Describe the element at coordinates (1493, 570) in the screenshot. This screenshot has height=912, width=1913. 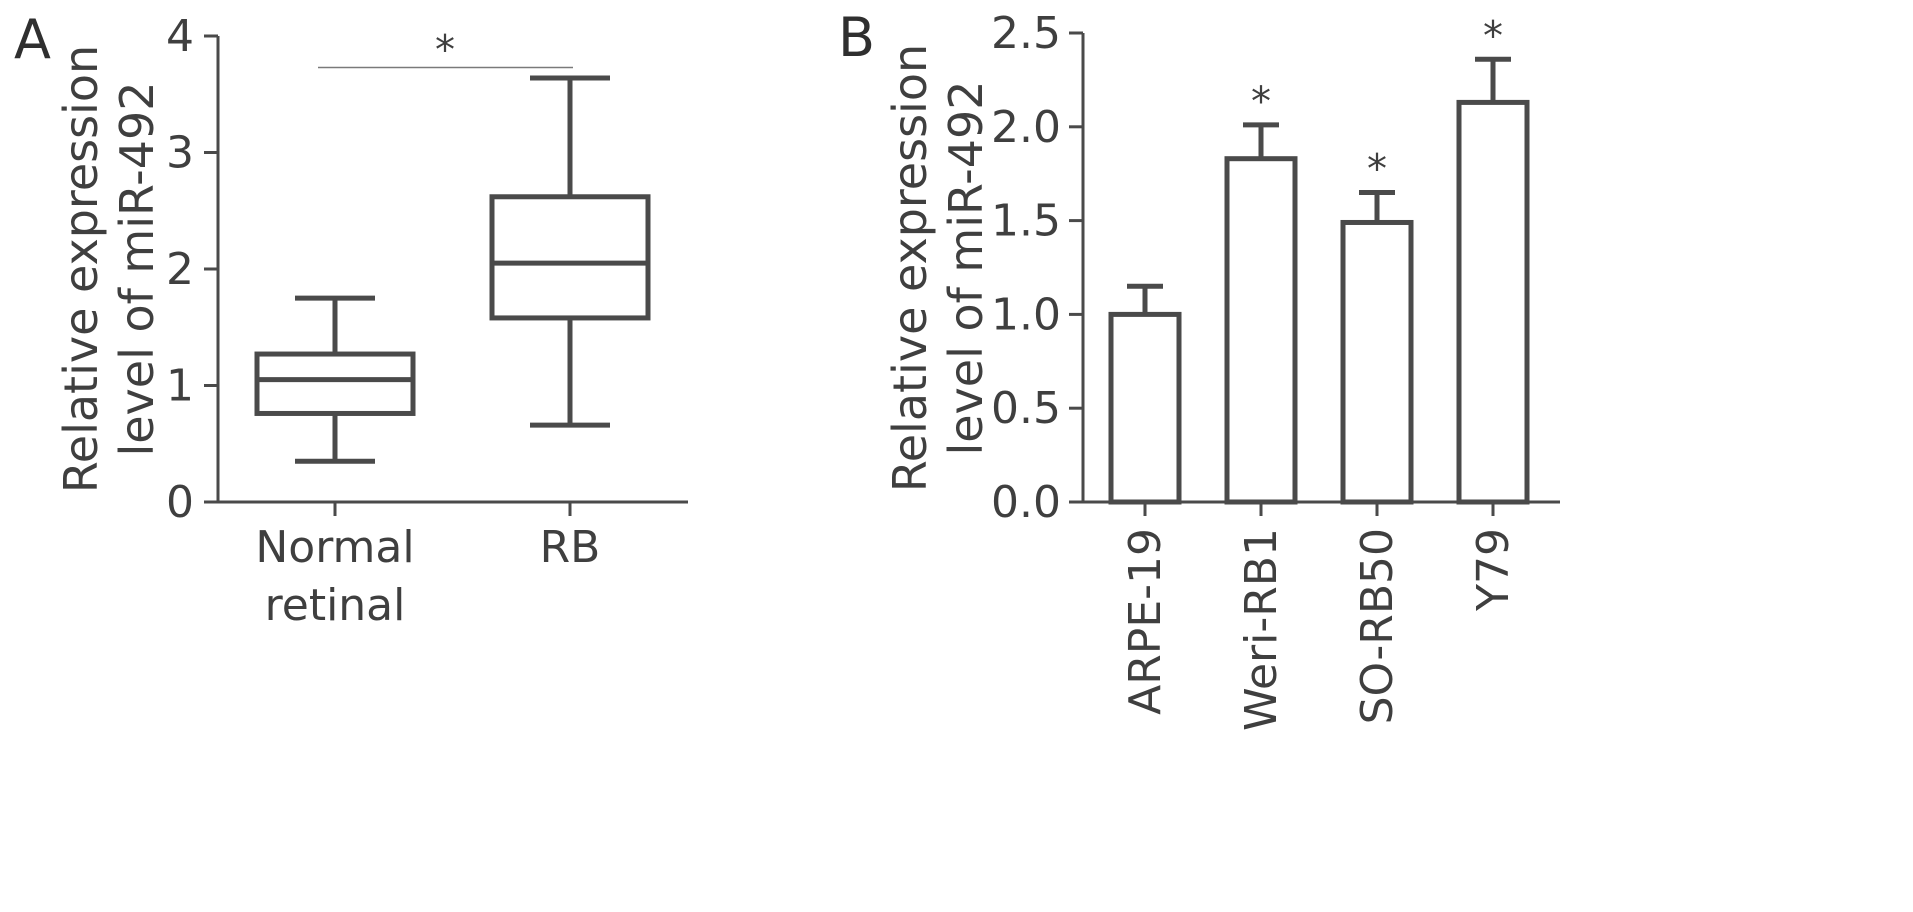
I see `x-tick-label-b: Y79` at that location.